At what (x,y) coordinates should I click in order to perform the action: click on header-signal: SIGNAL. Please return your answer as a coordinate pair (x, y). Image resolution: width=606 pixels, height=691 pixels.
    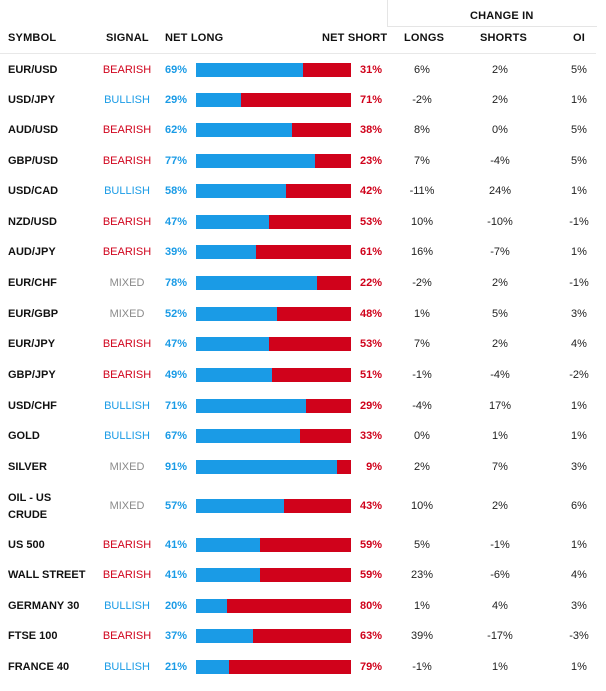
    Looking at the image, I should click on (127, 38).